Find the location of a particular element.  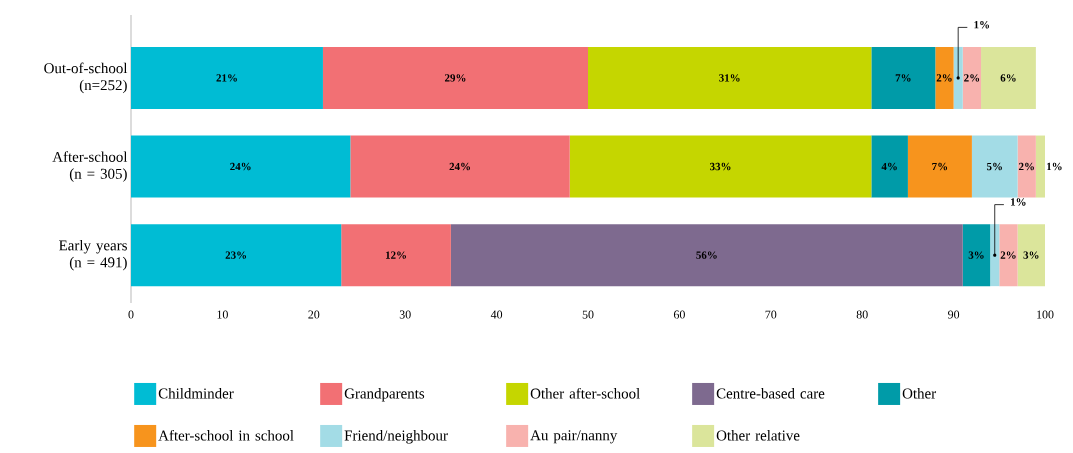

x-tick-label: 90 is located at coordinates (954, 314).